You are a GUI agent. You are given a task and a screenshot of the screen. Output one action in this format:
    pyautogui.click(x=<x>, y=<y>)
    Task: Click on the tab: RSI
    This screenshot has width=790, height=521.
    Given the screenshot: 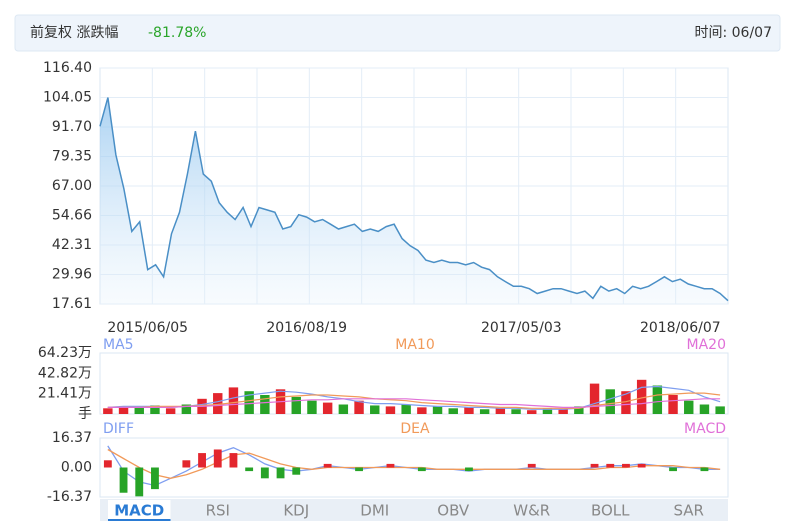 What is the action you would take?
    pyautogui.click(x=218, y=511)
    